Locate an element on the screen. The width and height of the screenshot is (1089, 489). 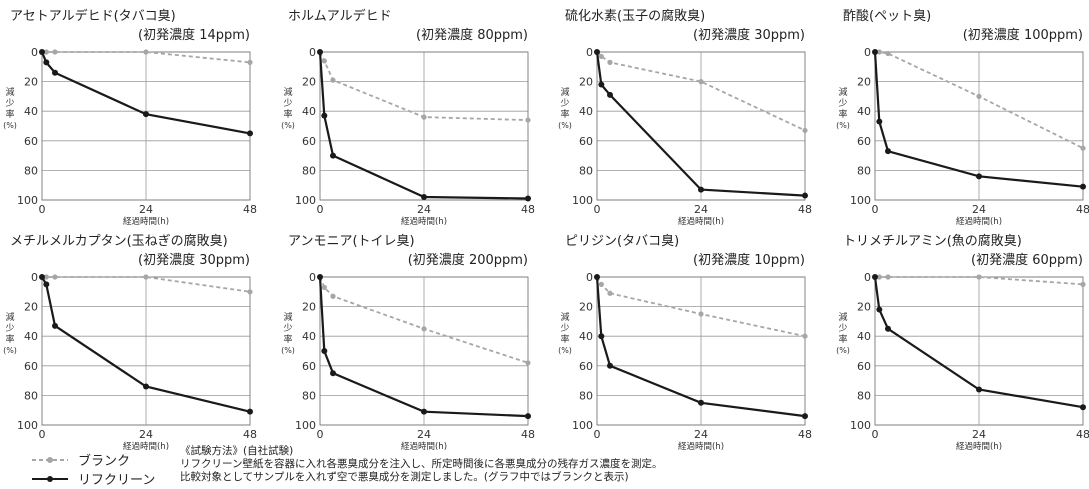
chart-title: ホルムアルデヒド is located at coordinates (340, 16).